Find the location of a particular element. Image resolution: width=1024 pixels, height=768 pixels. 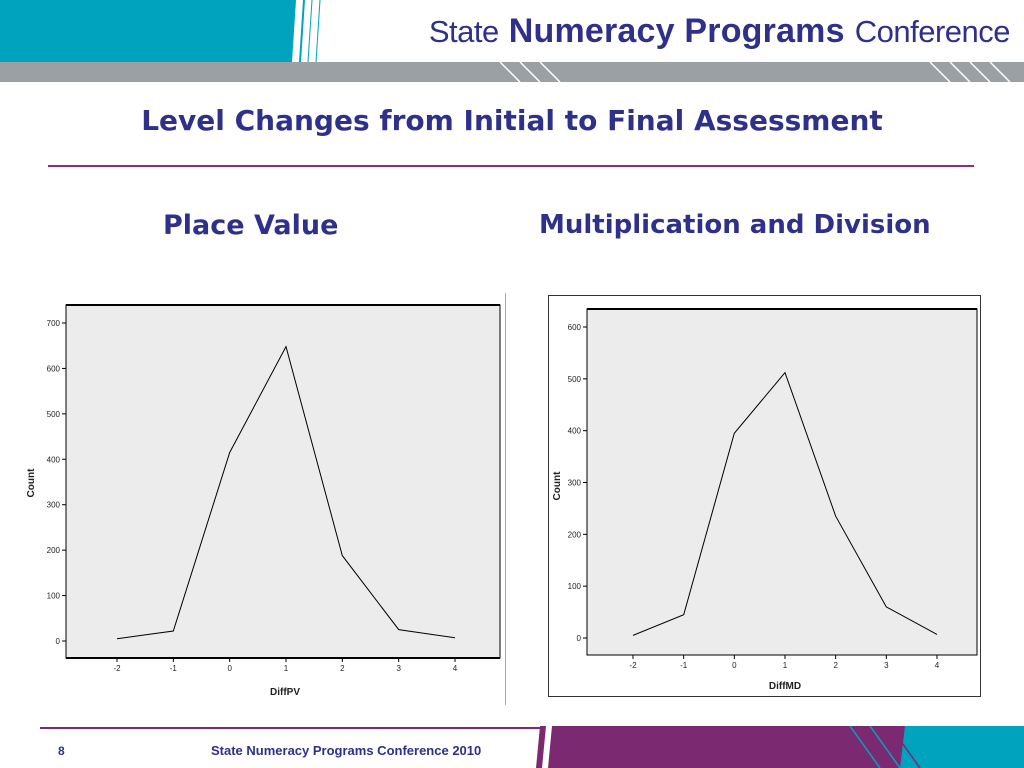

title-divider is located at coordinates (511, 166).